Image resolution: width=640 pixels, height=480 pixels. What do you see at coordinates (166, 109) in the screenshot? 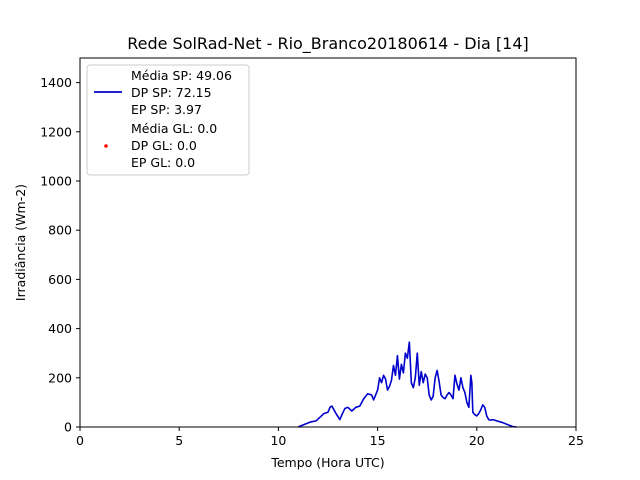
I see `legend-entry-sp-se: EP SP: 3.97` at bounding box center [166, 109].